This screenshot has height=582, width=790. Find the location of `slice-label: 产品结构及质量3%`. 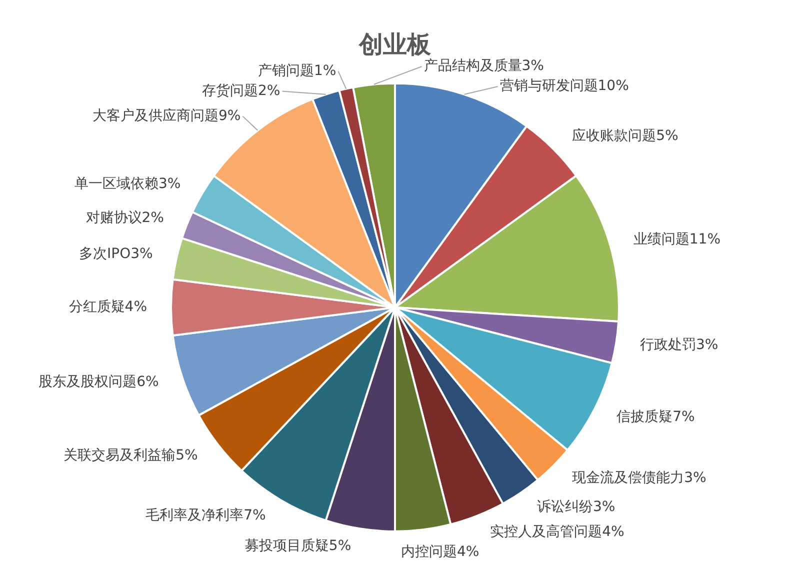

slice-label: 产品结构及质量3% is located at coordinates (484, 66).